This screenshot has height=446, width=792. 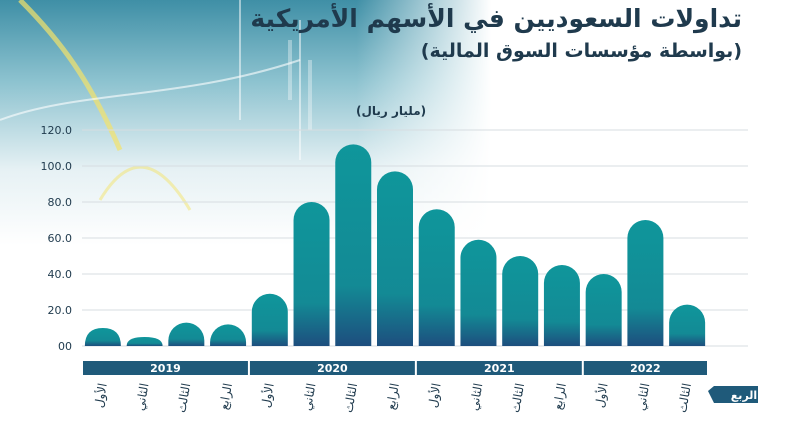 I want to click on chart-subtitle: (بواسطة مؤسسات السوق المالية), so click(x=581, y=51).